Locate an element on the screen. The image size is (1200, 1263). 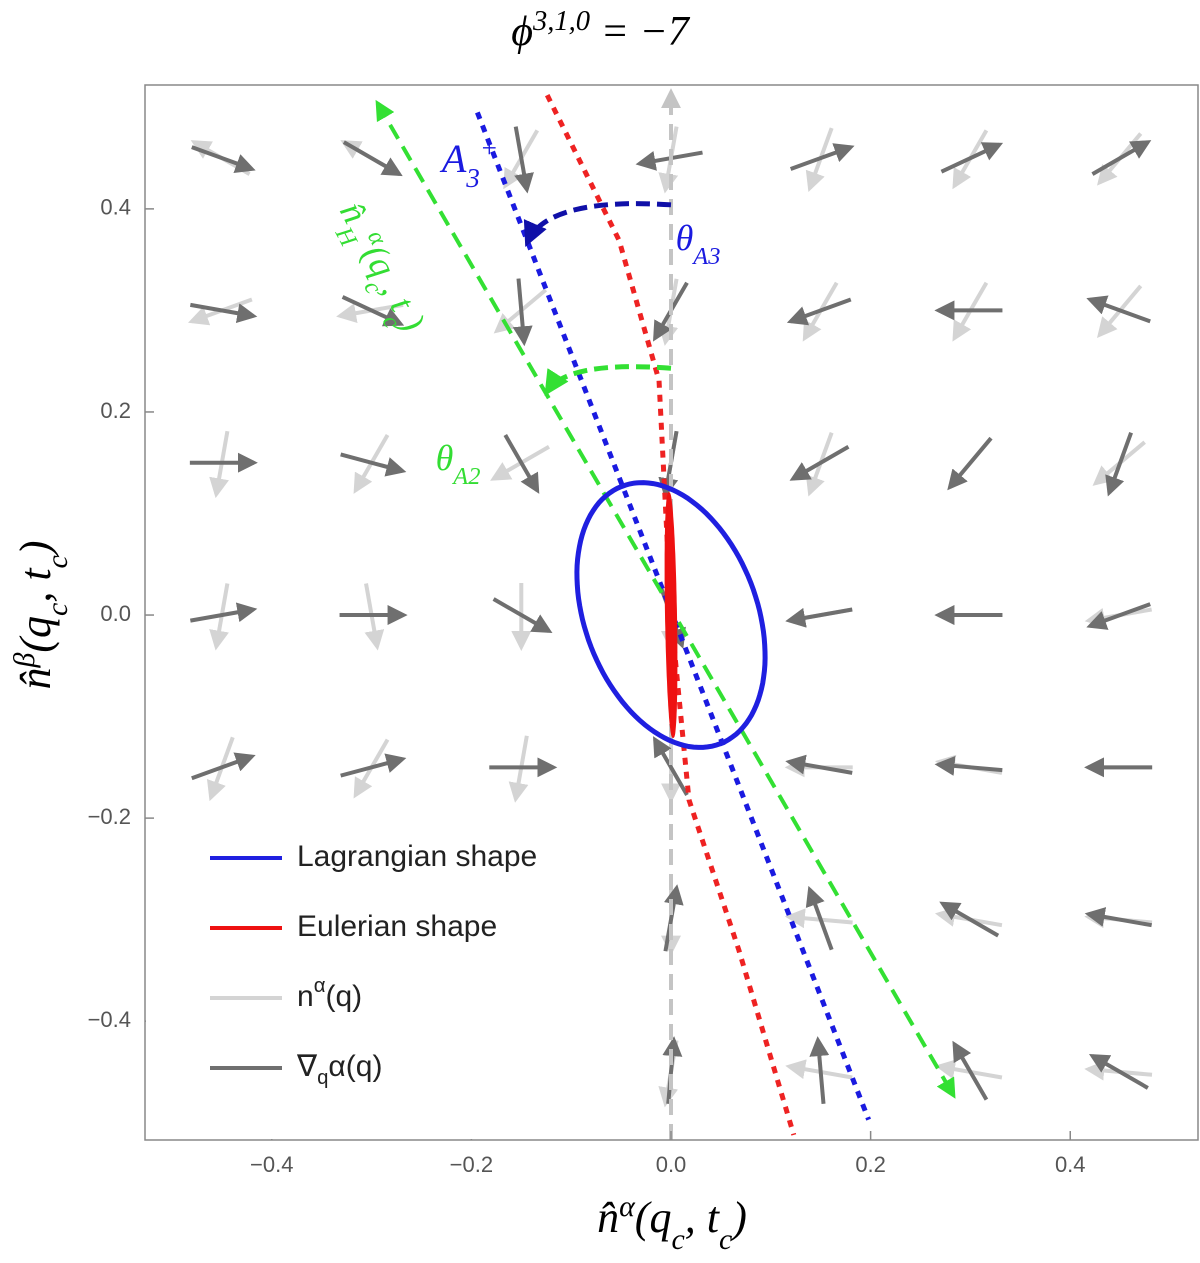
x-tick-label: −0.2 is located at coordinates (471, 1164).